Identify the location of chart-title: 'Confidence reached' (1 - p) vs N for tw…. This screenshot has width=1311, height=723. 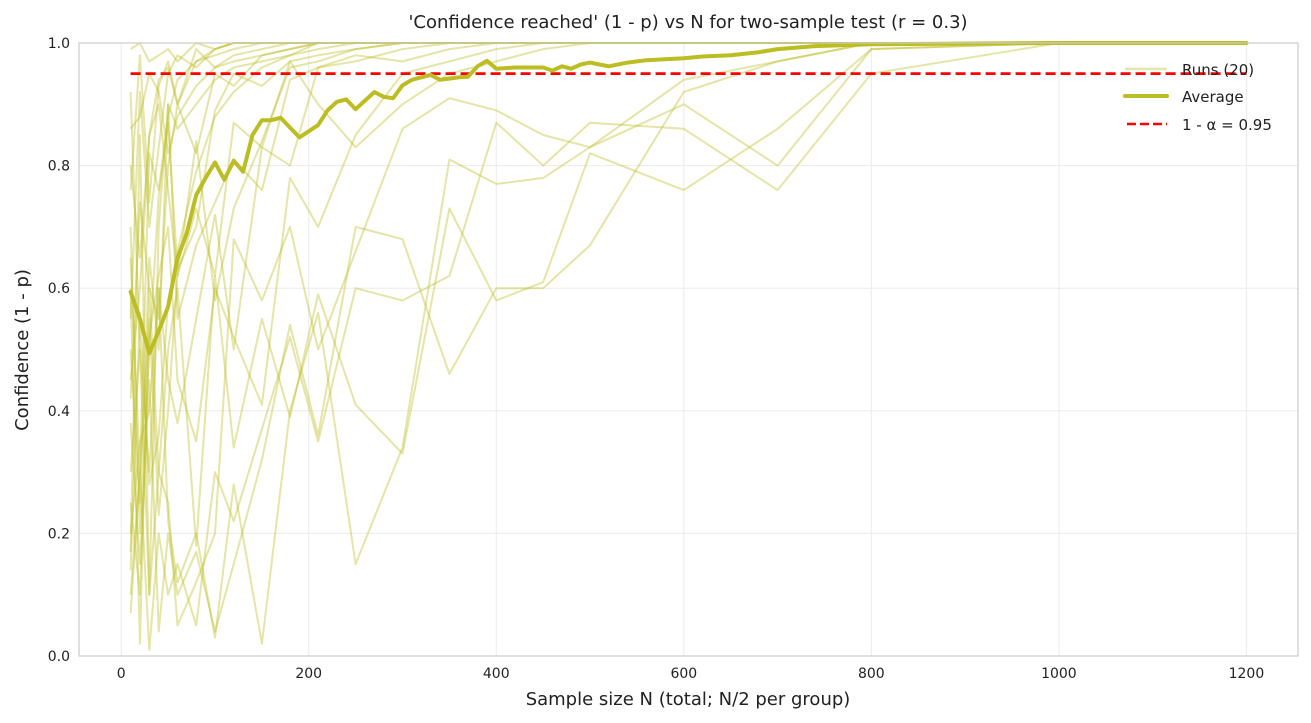
(687, 22).